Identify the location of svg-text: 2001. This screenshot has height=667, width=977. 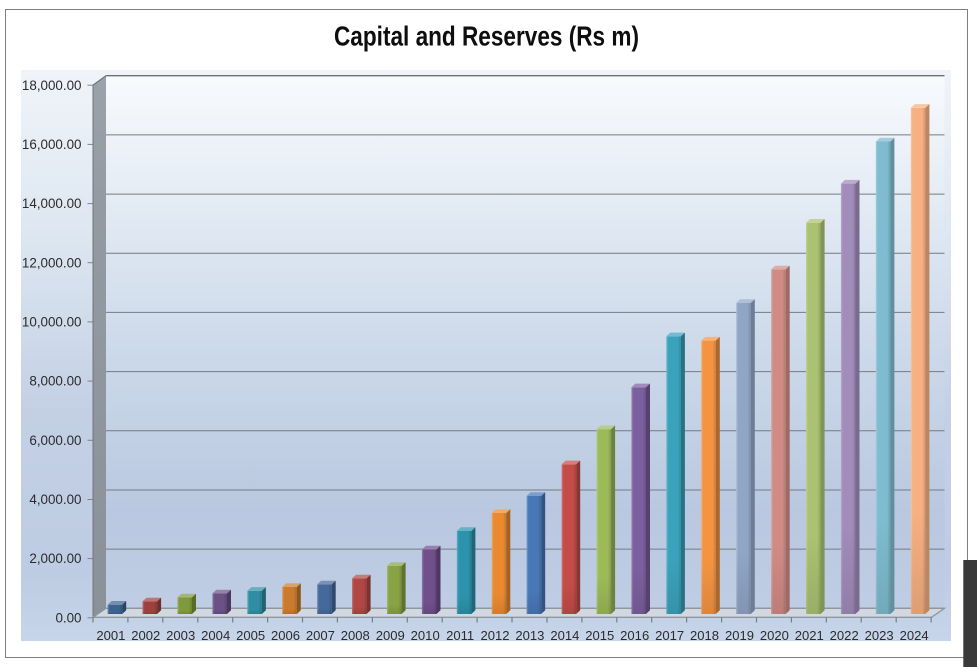
(110, 635).